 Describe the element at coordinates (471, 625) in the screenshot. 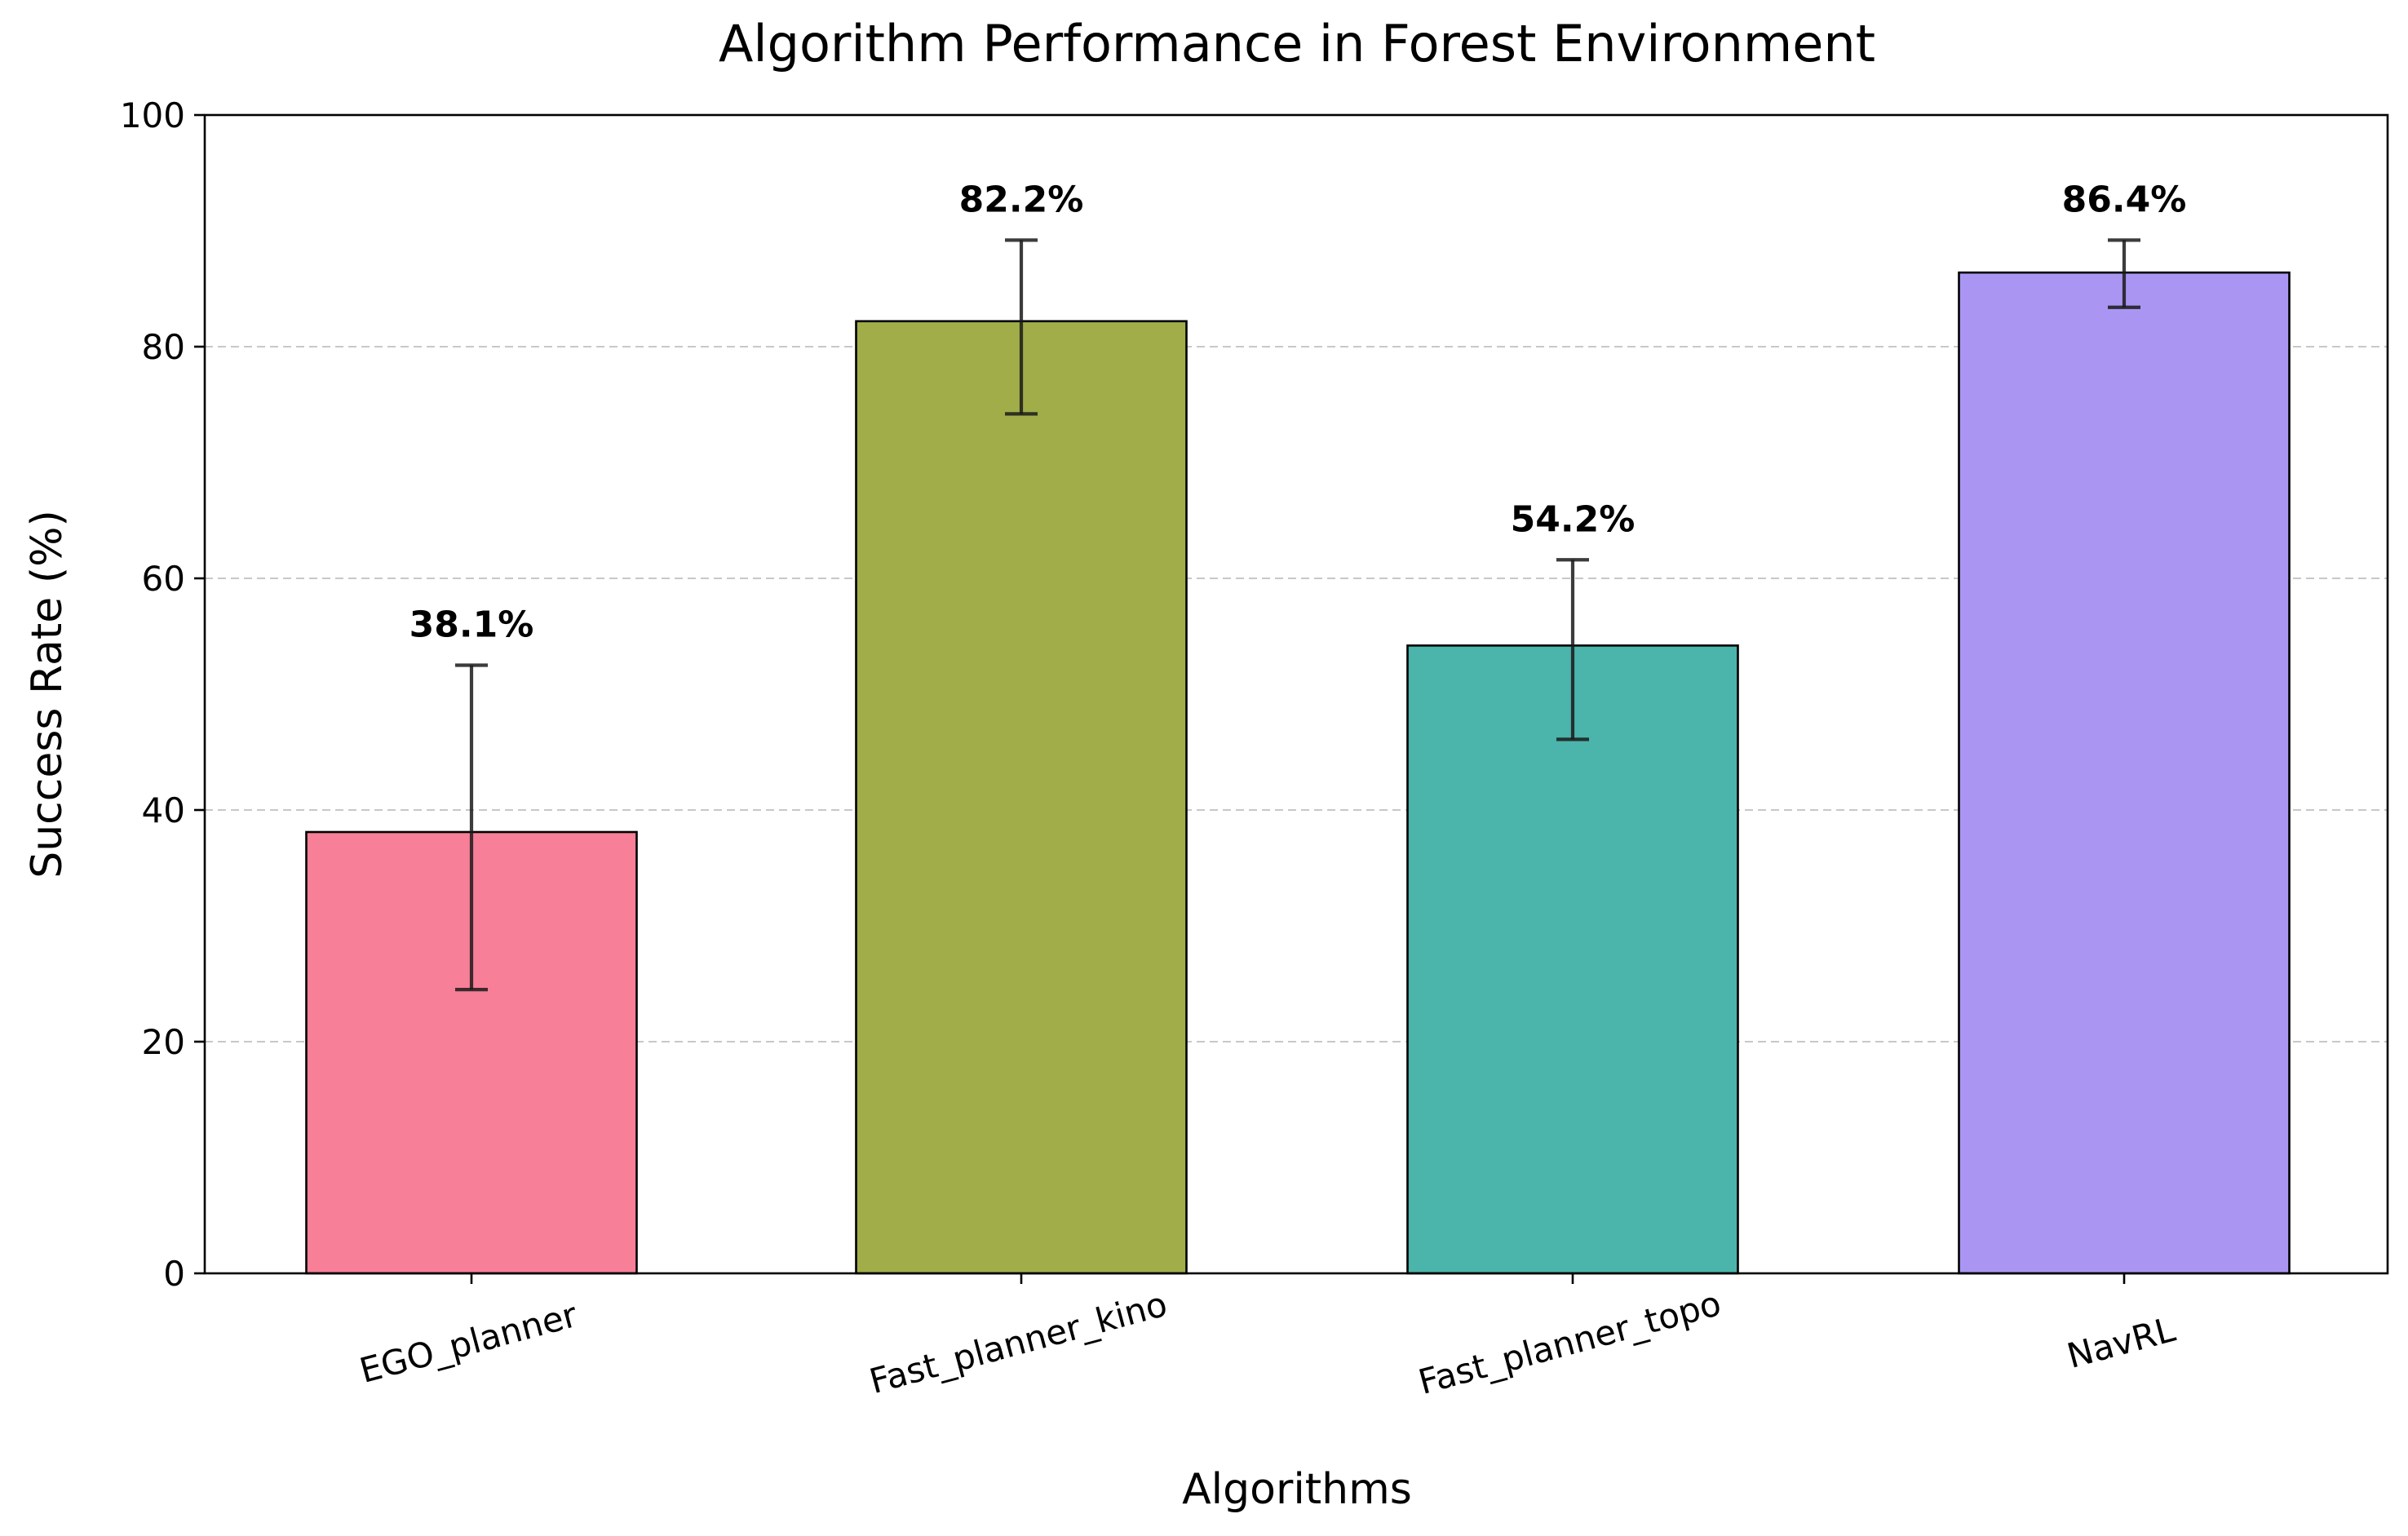

I see `data-label-EGO_planner: 38.1%` at that location.